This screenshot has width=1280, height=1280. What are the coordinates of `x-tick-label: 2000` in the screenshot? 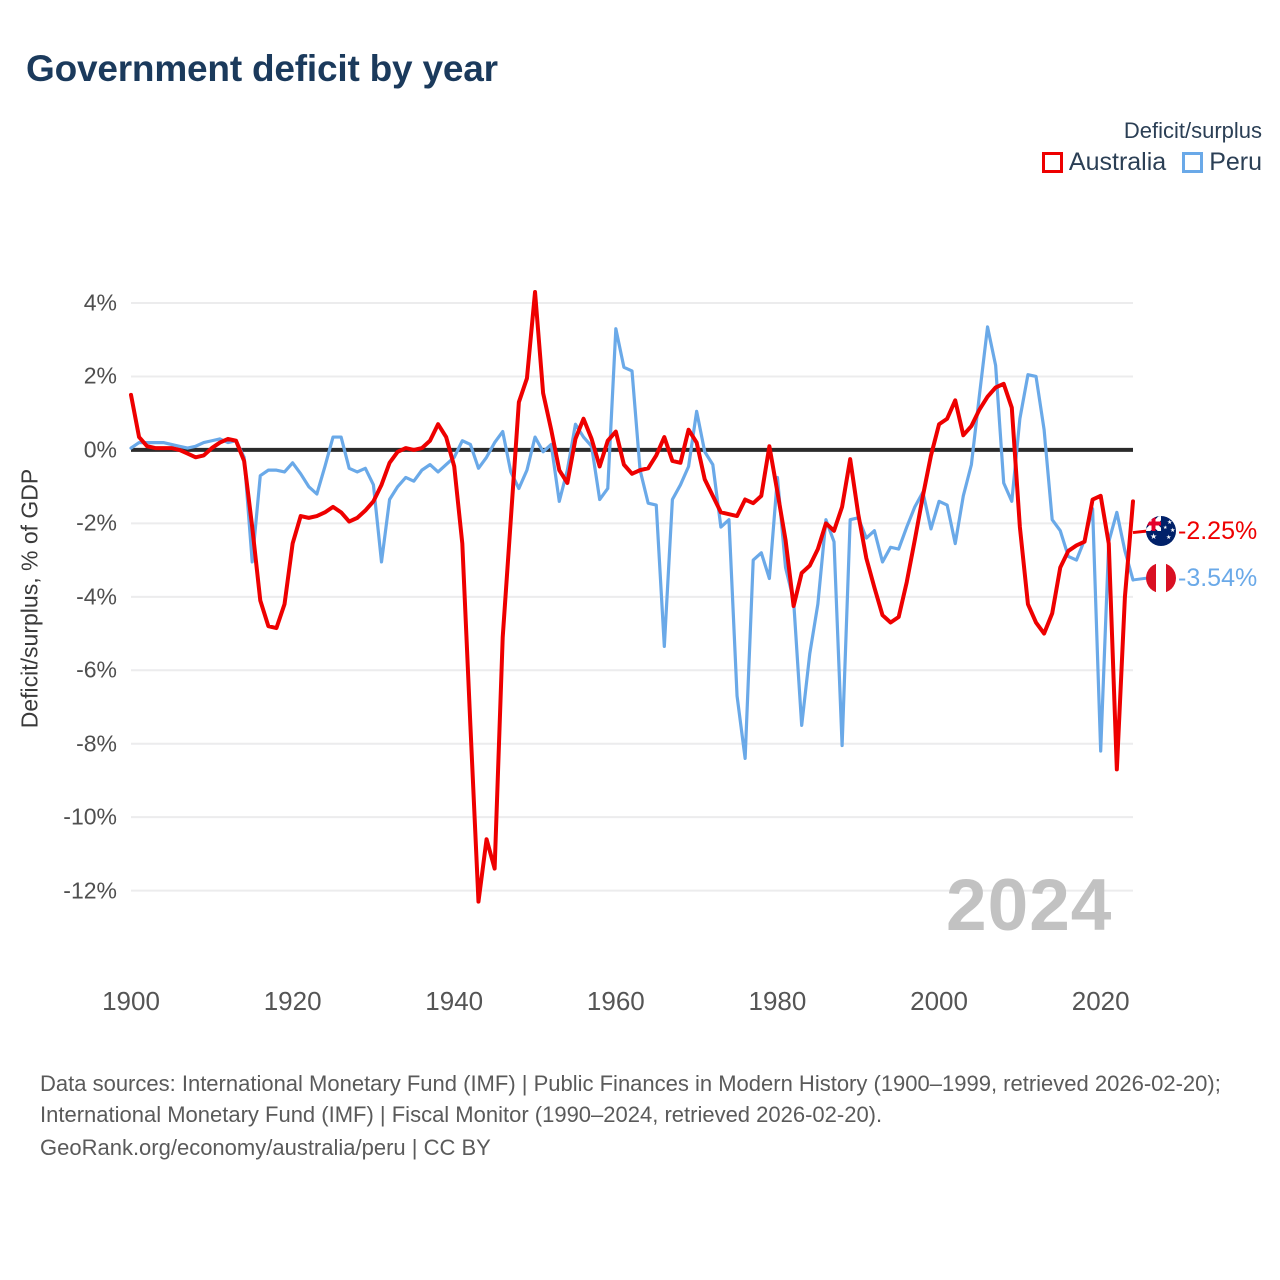 It's located at (939, 1001).